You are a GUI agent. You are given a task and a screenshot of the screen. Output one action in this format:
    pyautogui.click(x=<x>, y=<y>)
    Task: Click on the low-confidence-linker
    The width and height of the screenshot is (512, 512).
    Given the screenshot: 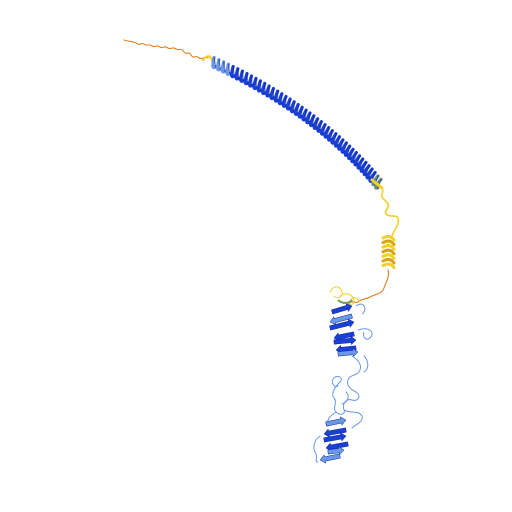 What is the action you would take?
    pyautogui.click(x=388, y=210)
    